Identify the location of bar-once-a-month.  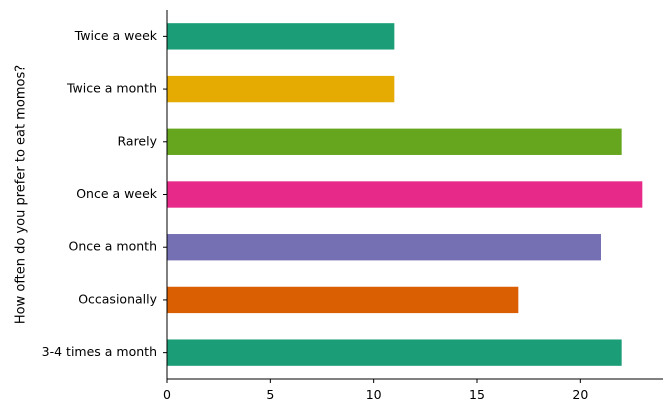
(384, 247).